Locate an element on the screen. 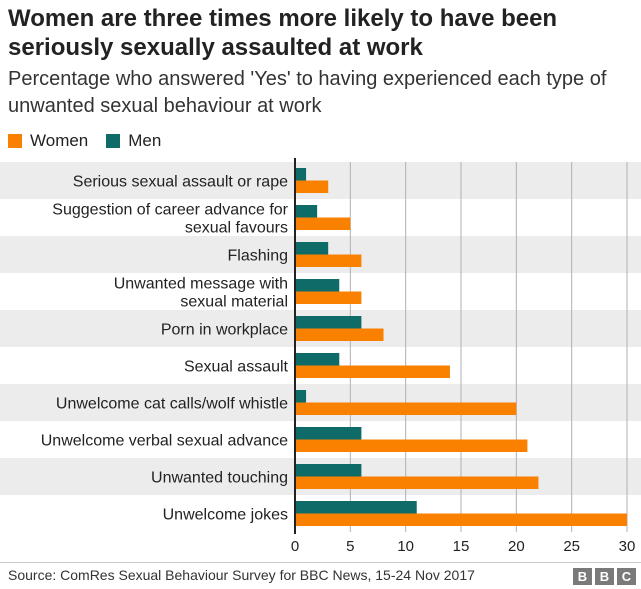  legend-item-men: Men is located at coordinates (133, 141).